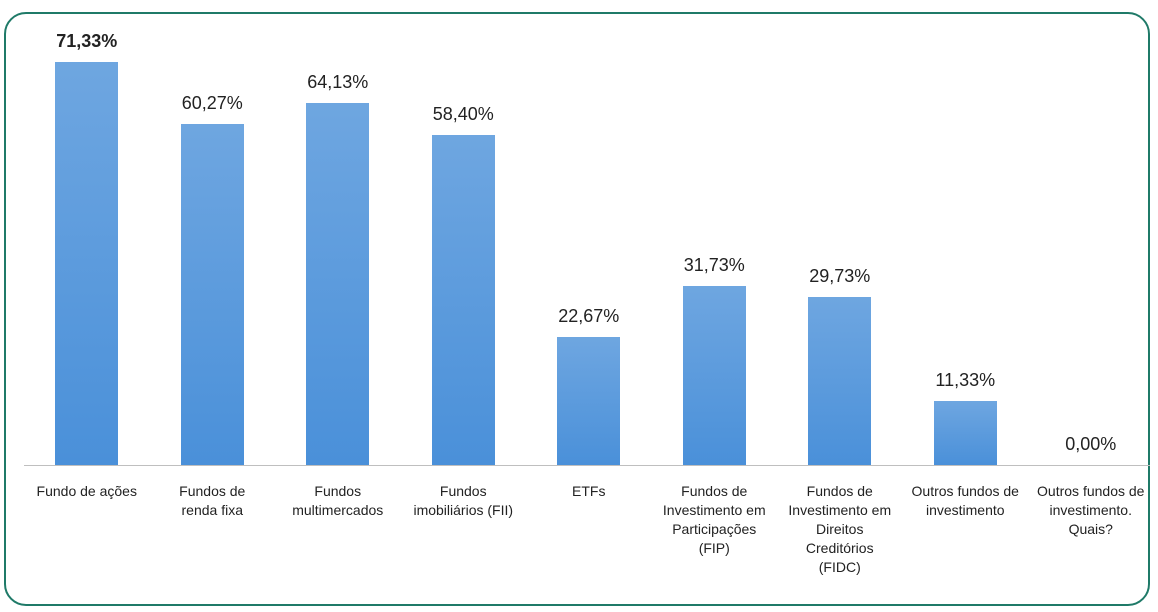  Describe the element at coordinates (338, 81) in the screenshot. I see `value-label: 64,13%` at that location.